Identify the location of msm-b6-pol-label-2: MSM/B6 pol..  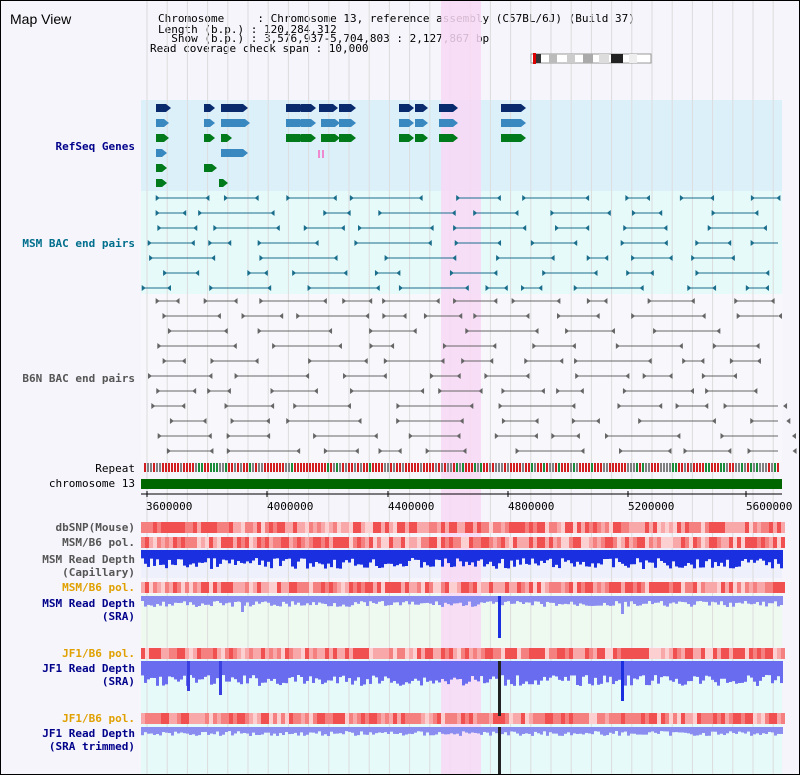
(98, 587).